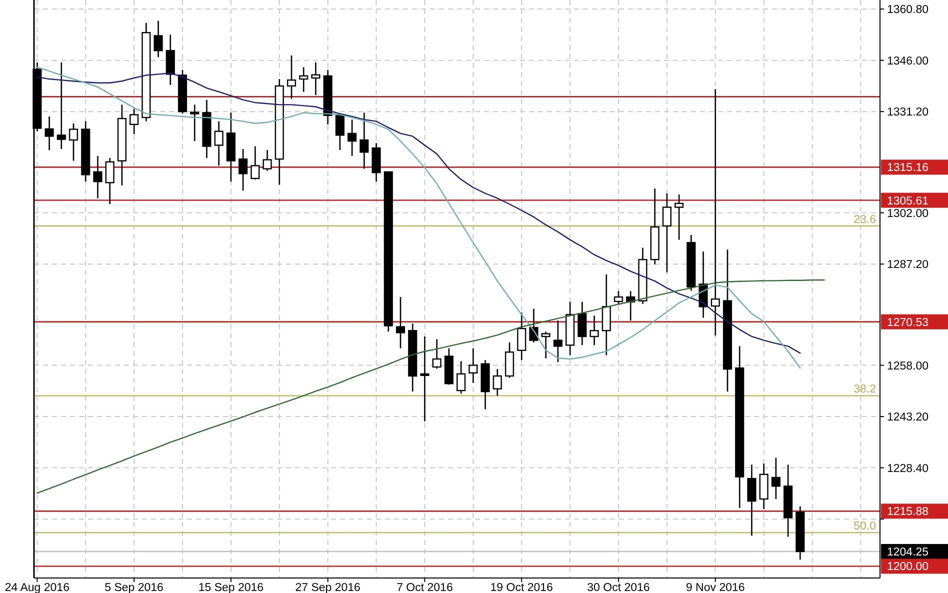  What do you see at coordinates (618, 587) in the screenshot?
I see `x-tick-label: 30 Oct 2016` at bounding box center [618, 587].